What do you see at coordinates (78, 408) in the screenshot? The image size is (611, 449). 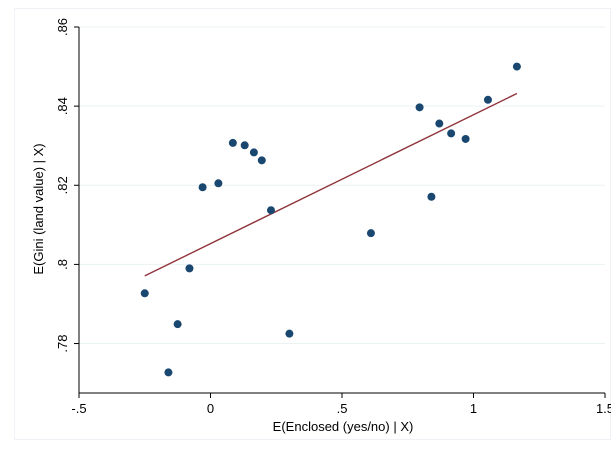 I see `x-tick-label: -.5` at bounding box center [78, 408].